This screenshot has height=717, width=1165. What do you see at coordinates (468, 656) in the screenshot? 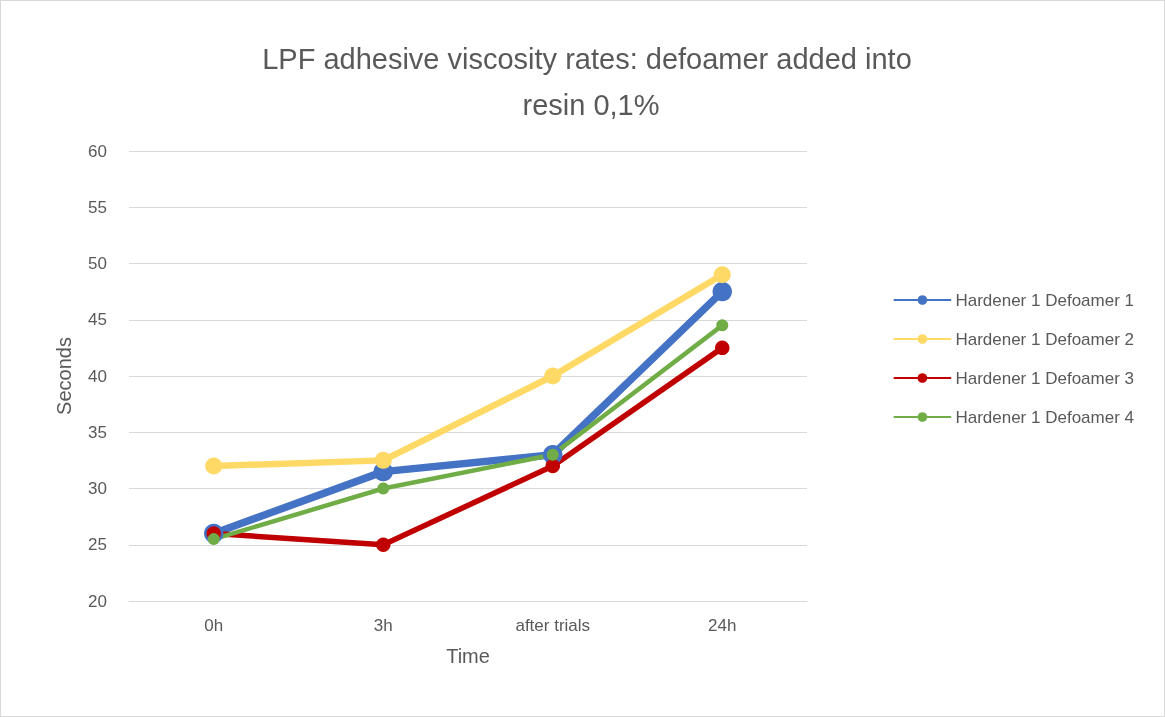
I see `x-axis-title: Time` at bounding box center [468, 656].